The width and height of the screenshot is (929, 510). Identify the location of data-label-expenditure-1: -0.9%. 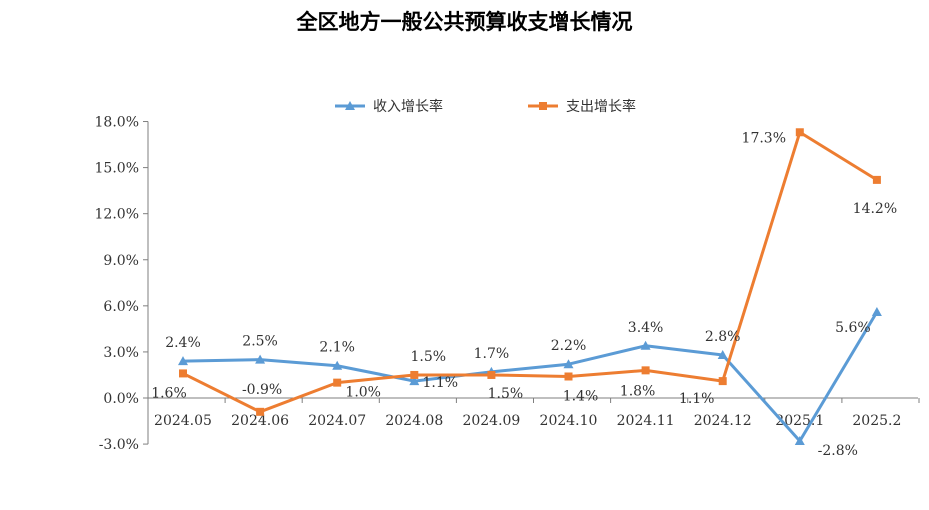
(262, 390).